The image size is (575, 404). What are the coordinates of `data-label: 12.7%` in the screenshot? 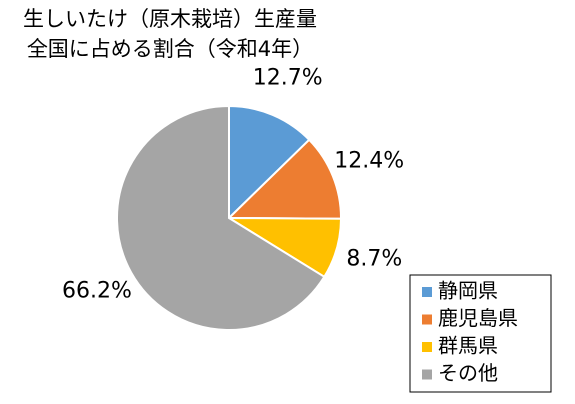 It's located at (288, 78).